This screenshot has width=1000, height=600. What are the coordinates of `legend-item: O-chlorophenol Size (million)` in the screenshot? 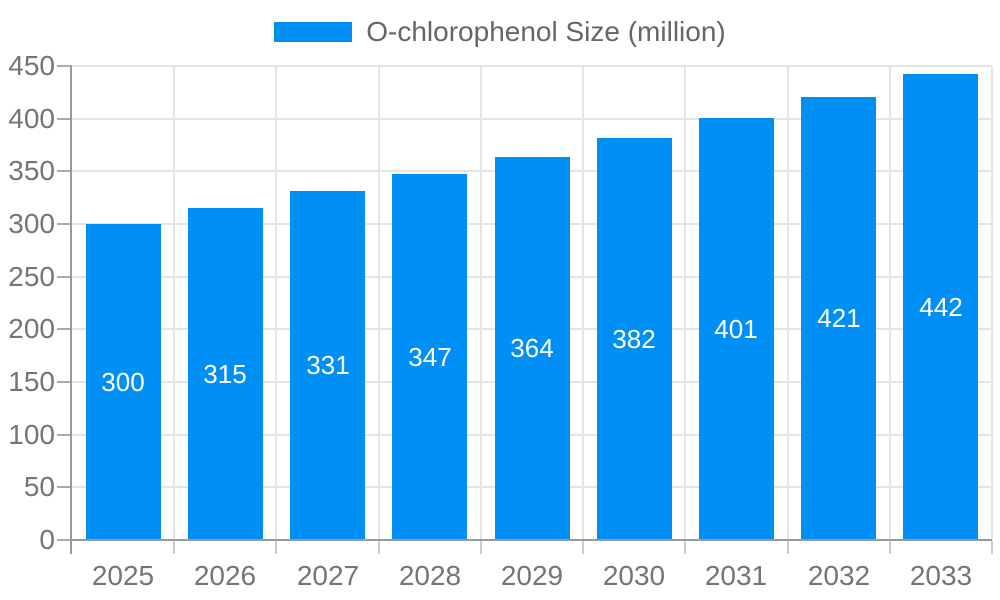 It's located at (500, 32).